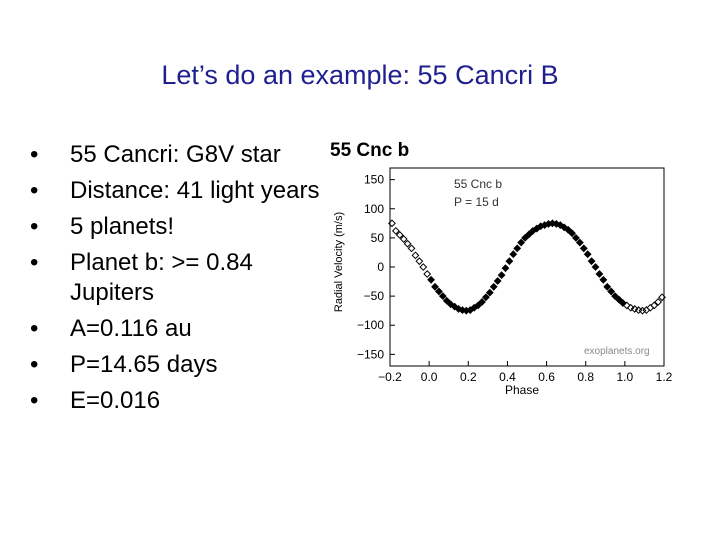  Describe the element at coordinates (664, 377) in the screenshot. I see `x-tick-label: 1.2` at that location.